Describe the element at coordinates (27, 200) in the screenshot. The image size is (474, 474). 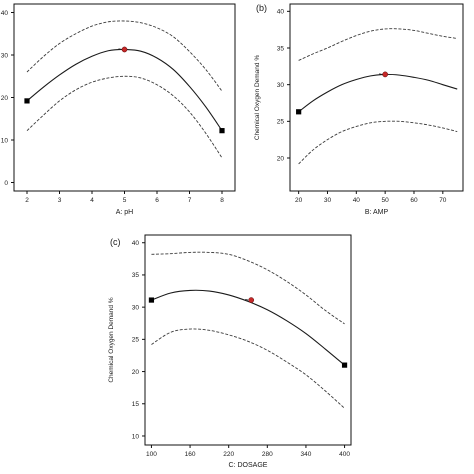
I see `x-tick-label: 2` at that location.